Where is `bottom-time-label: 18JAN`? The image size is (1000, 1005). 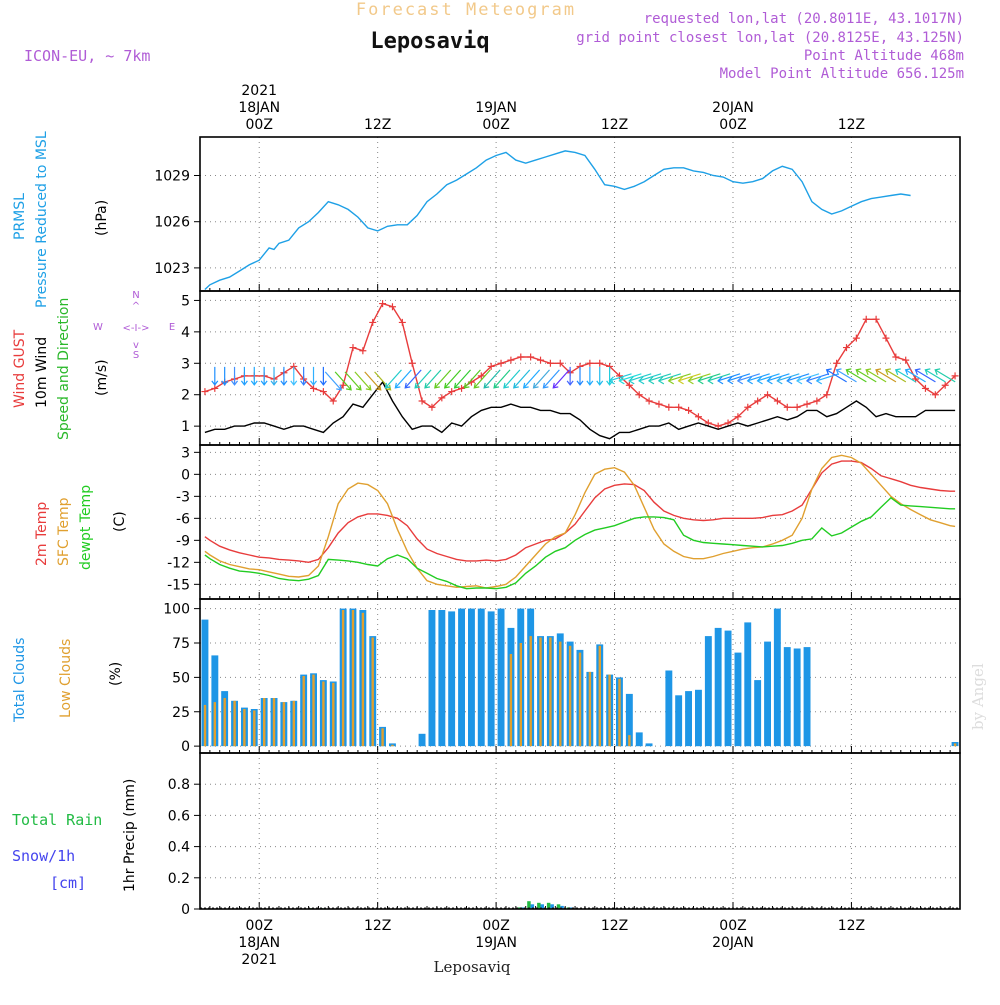
bottom-time-label: 18JAN is located at coordinates (259, 943).